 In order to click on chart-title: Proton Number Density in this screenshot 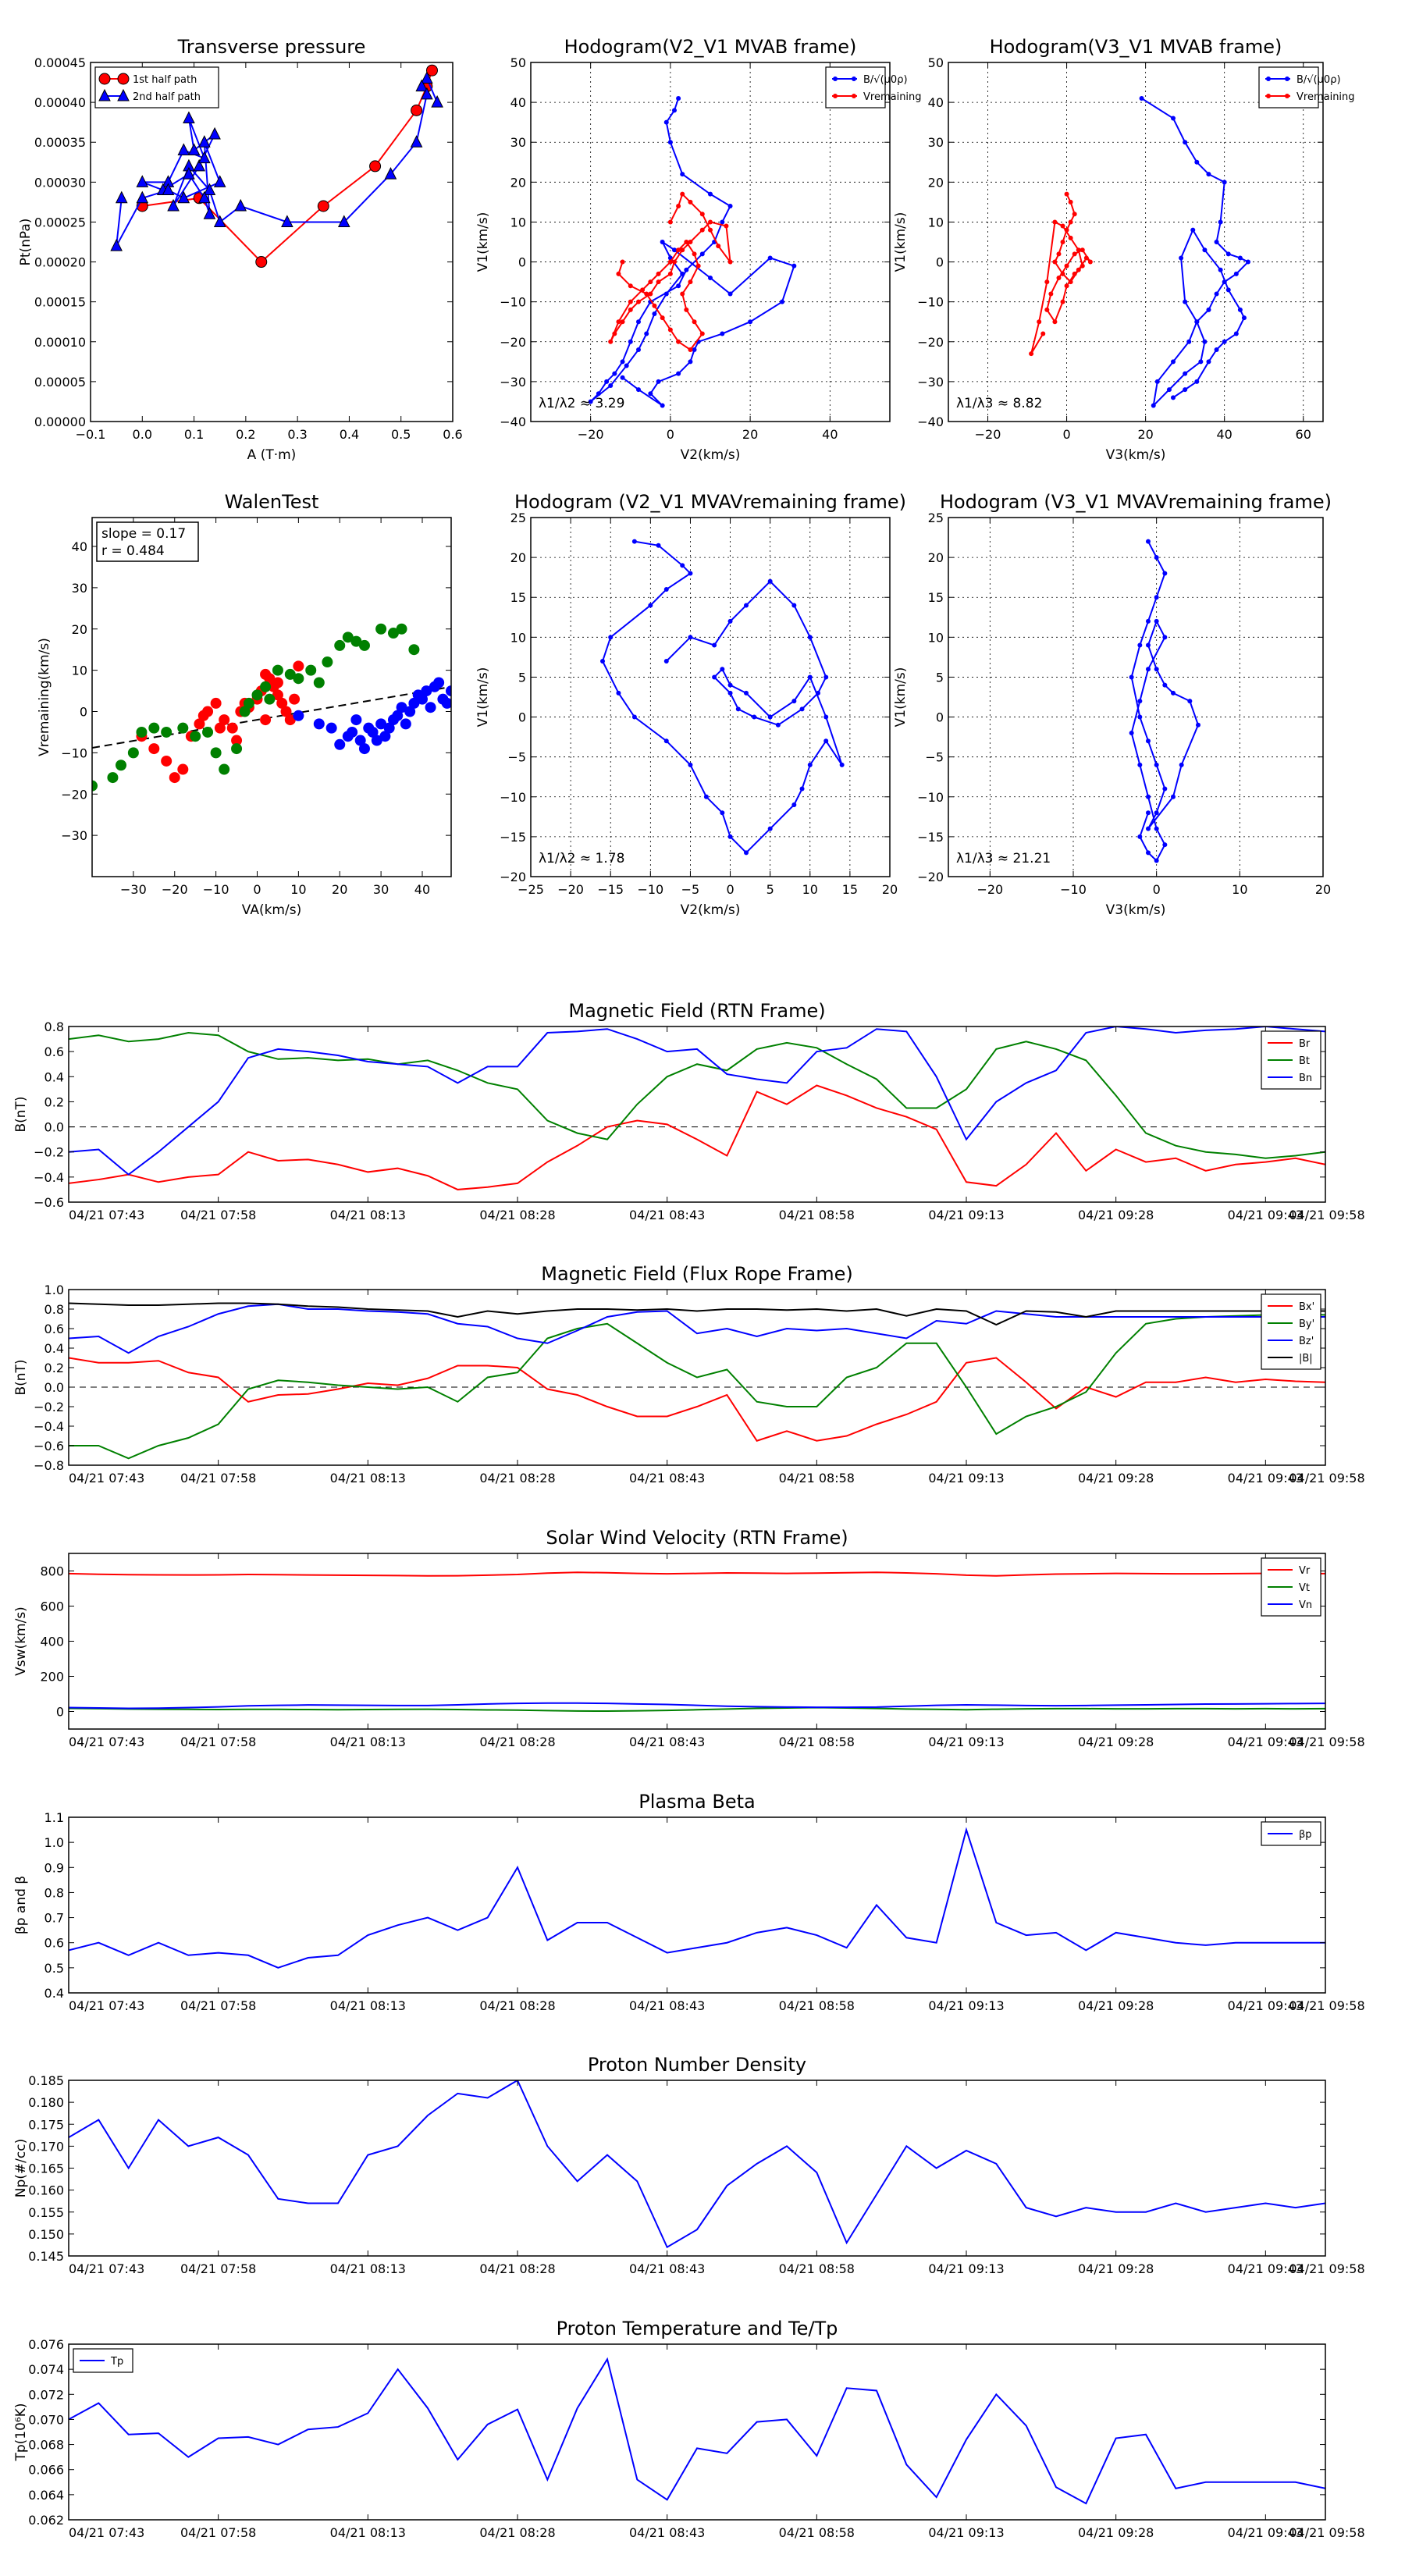, I will do `click(697, 2065)`.